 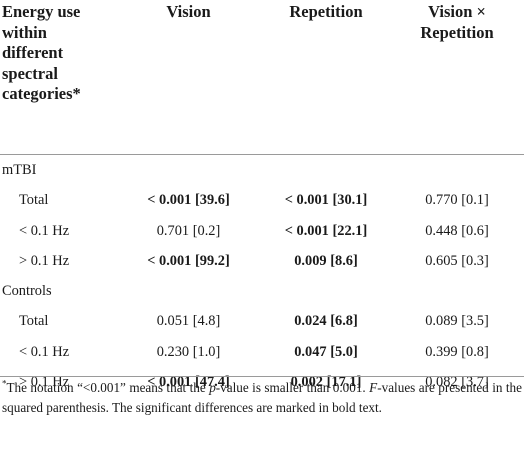 I want to click on p-value: 0.009, so click(x=310, y=260).